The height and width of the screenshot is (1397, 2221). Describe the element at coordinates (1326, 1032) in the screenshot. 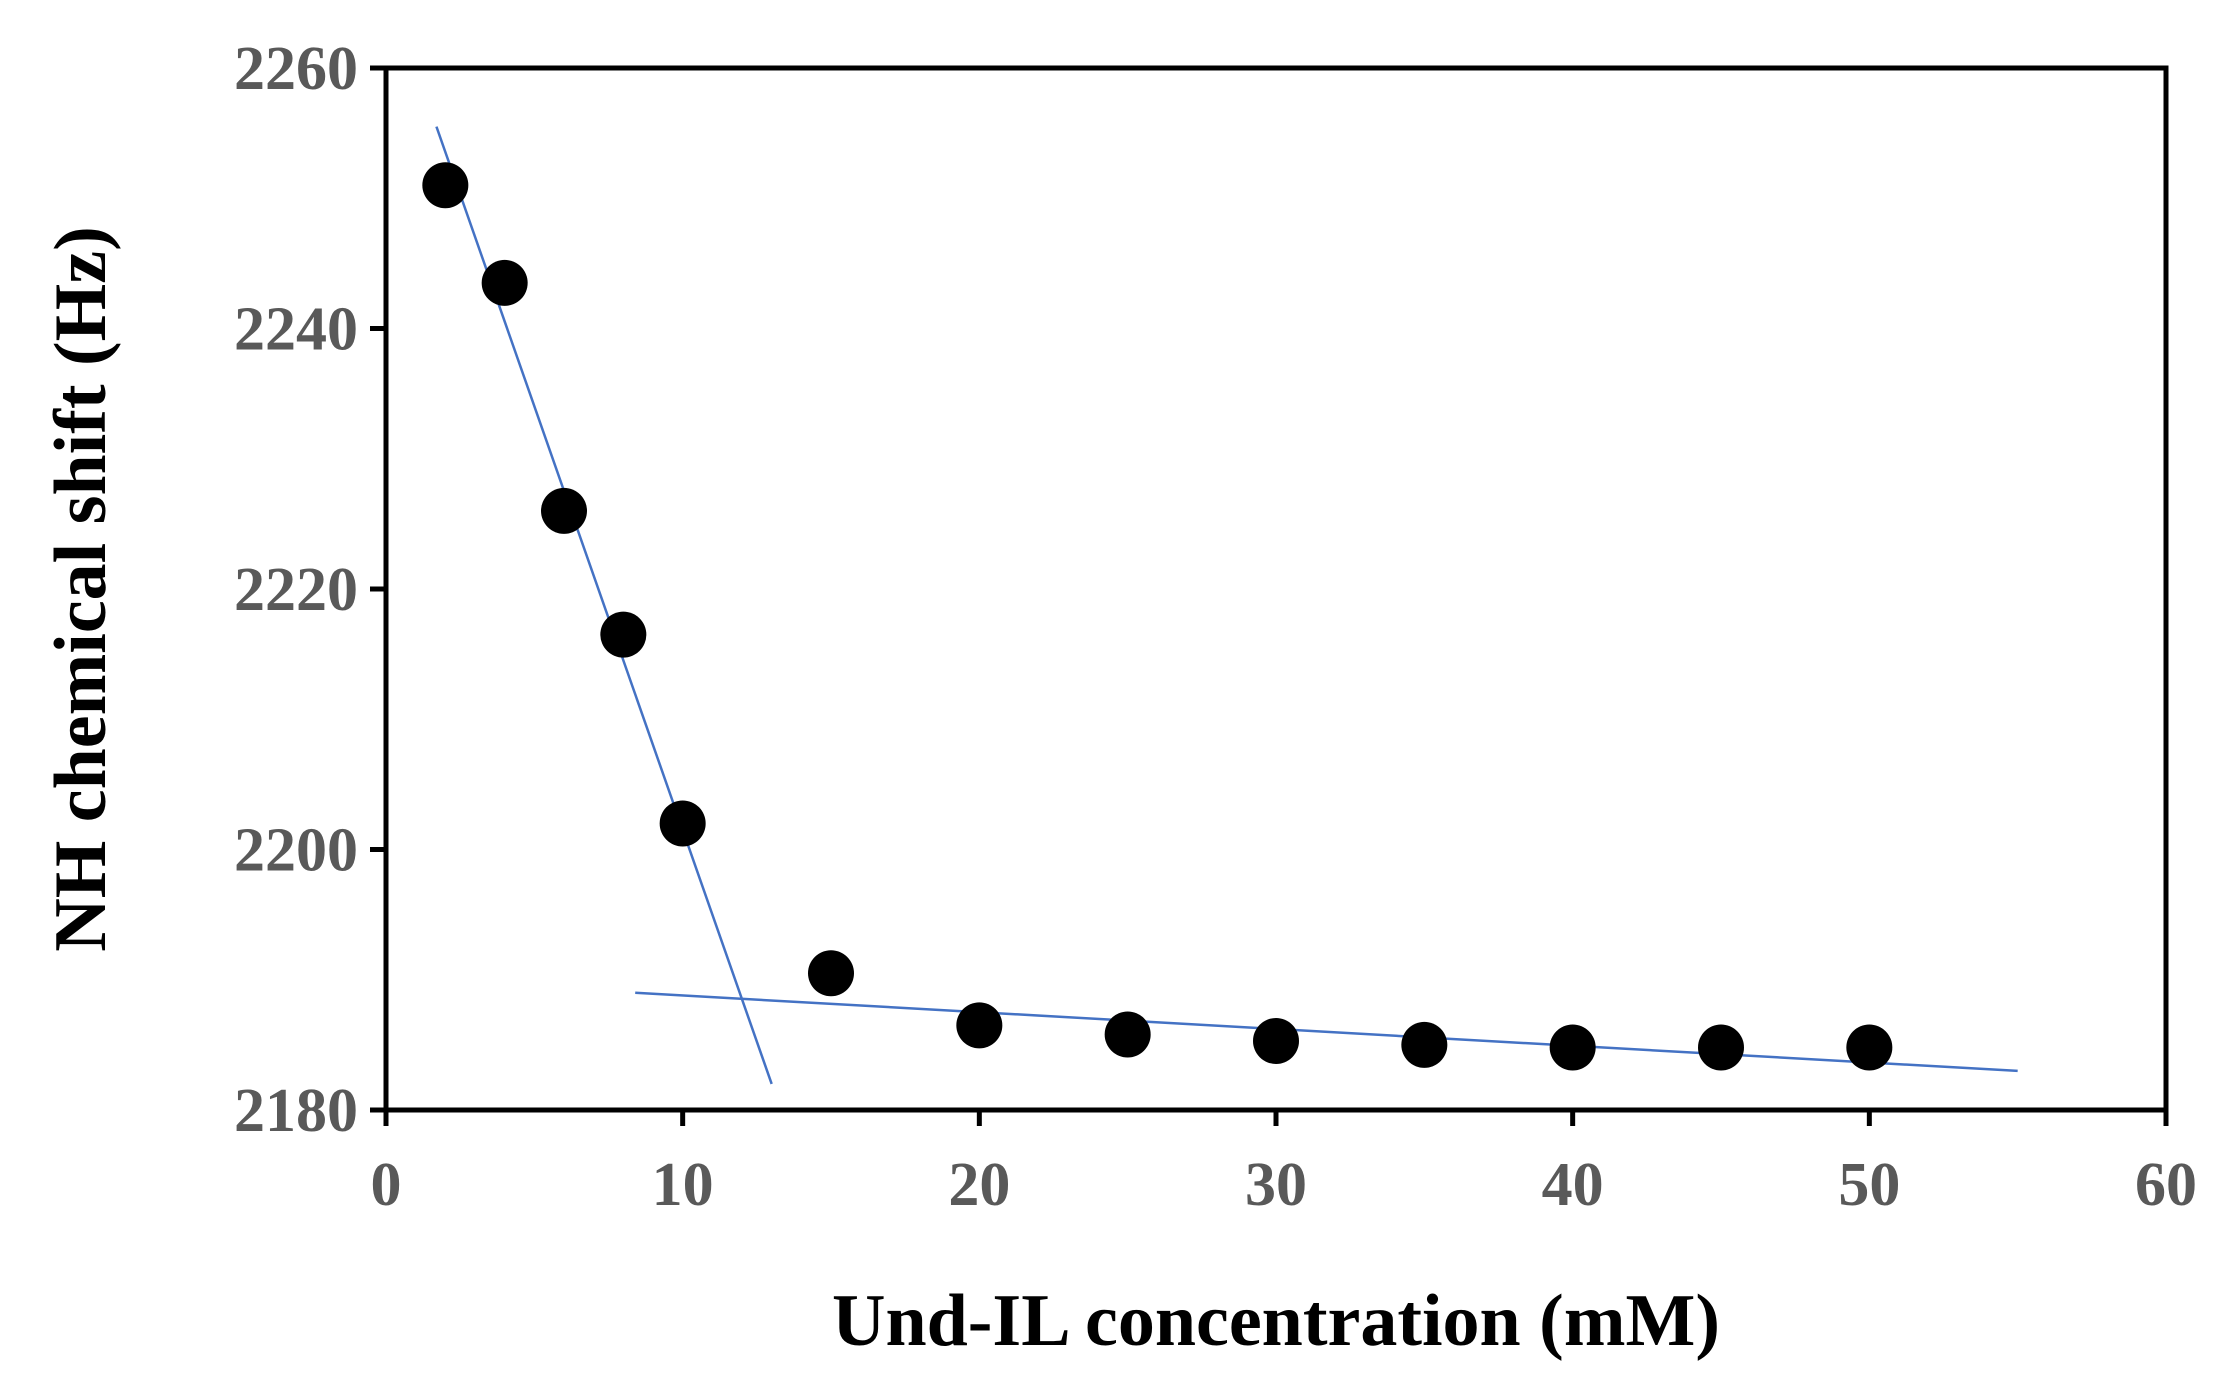

I see `fit-line` at that location.